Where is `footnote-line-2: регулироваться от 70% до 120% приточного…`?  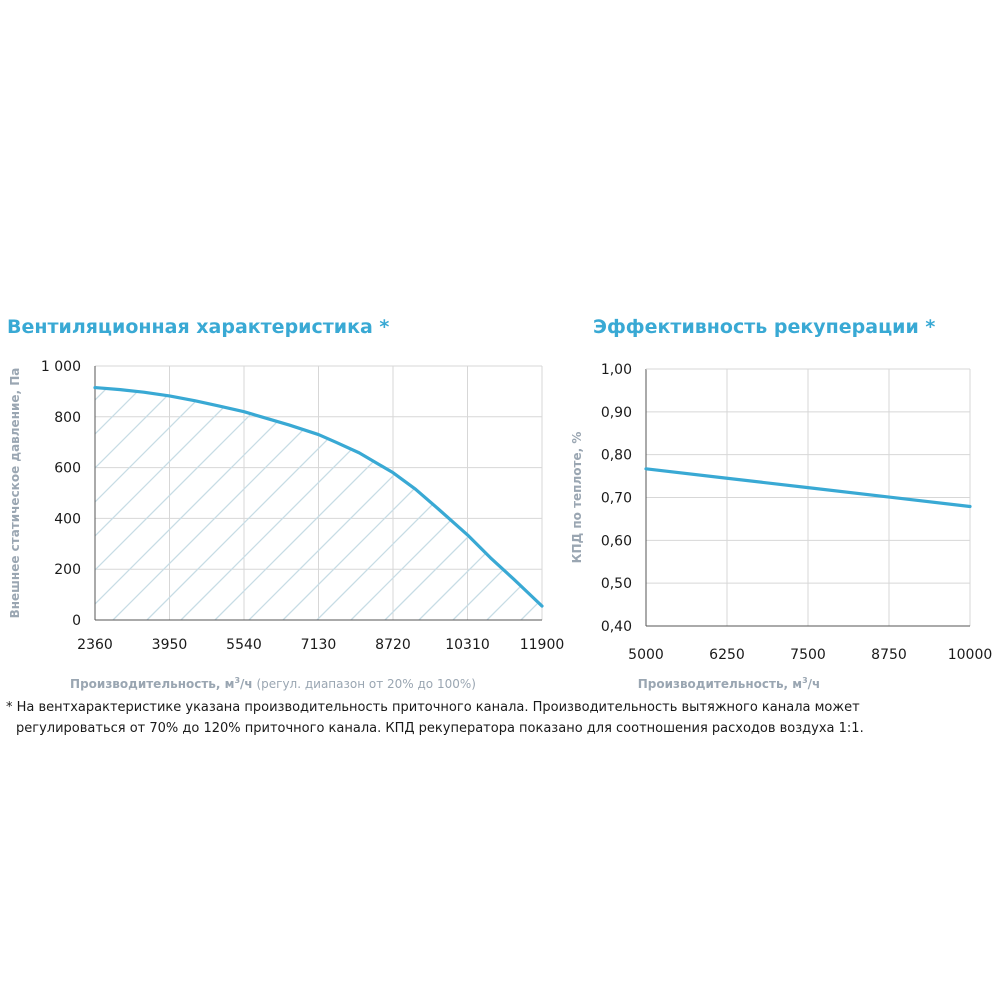 footnote-line-2: регулироваться от 70% до 120% приточного… is located at coordinates (440, 728).